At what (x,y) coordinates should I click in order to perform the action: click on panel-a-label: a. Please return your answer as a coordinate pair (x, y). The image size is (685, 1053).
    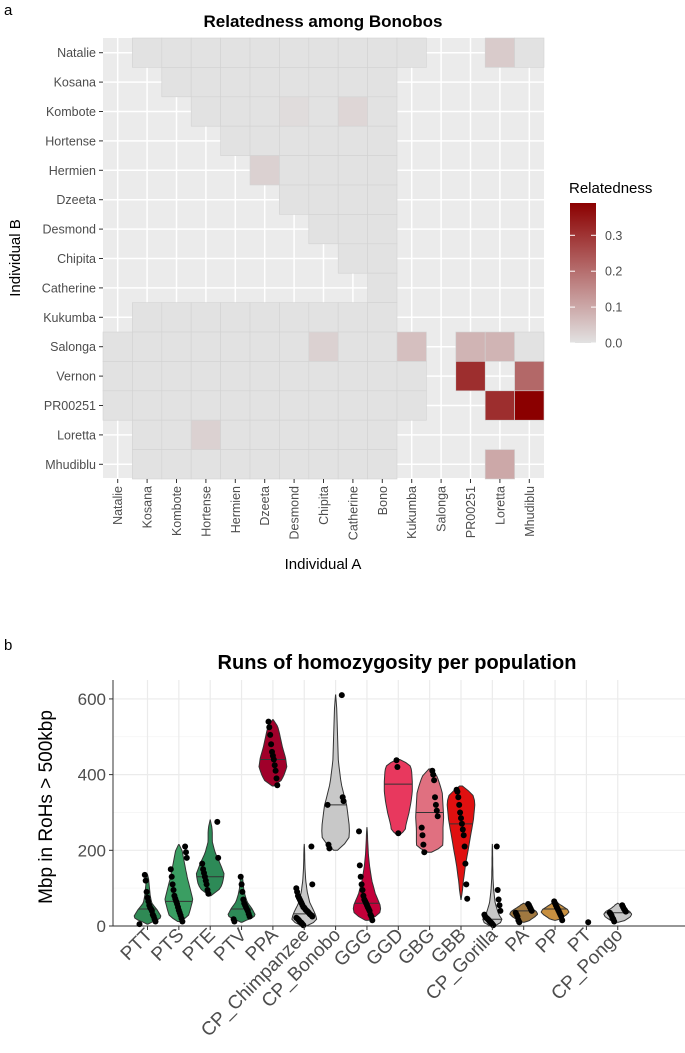
    Looking at the image, I should click on (8, 10).